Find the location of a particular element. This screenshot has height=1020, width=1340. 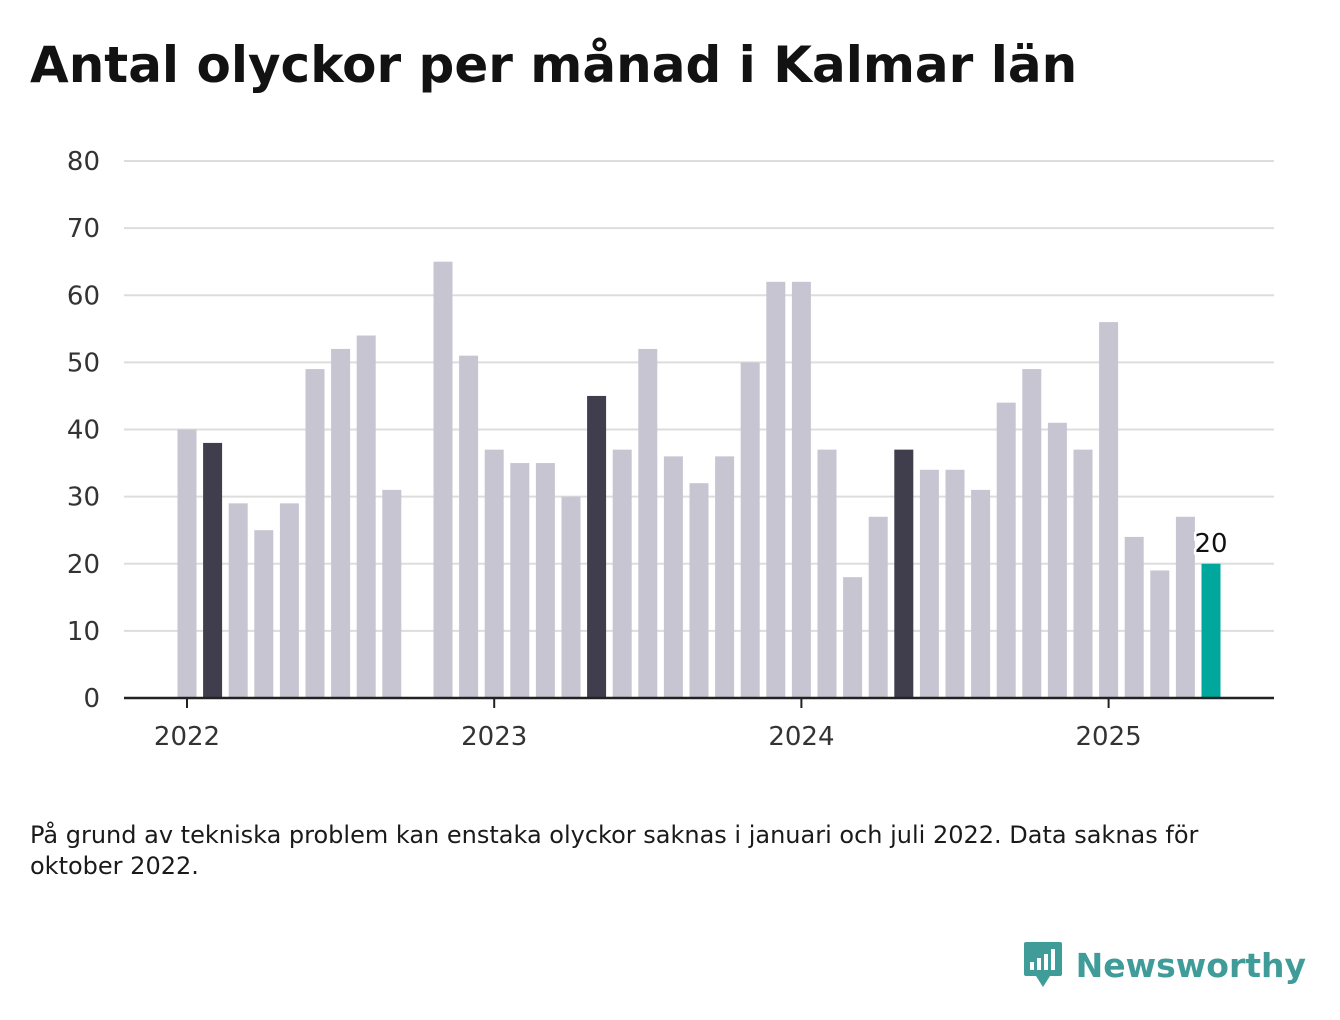

x-tick-label: 2025 is located at coordinates (1109, 737).